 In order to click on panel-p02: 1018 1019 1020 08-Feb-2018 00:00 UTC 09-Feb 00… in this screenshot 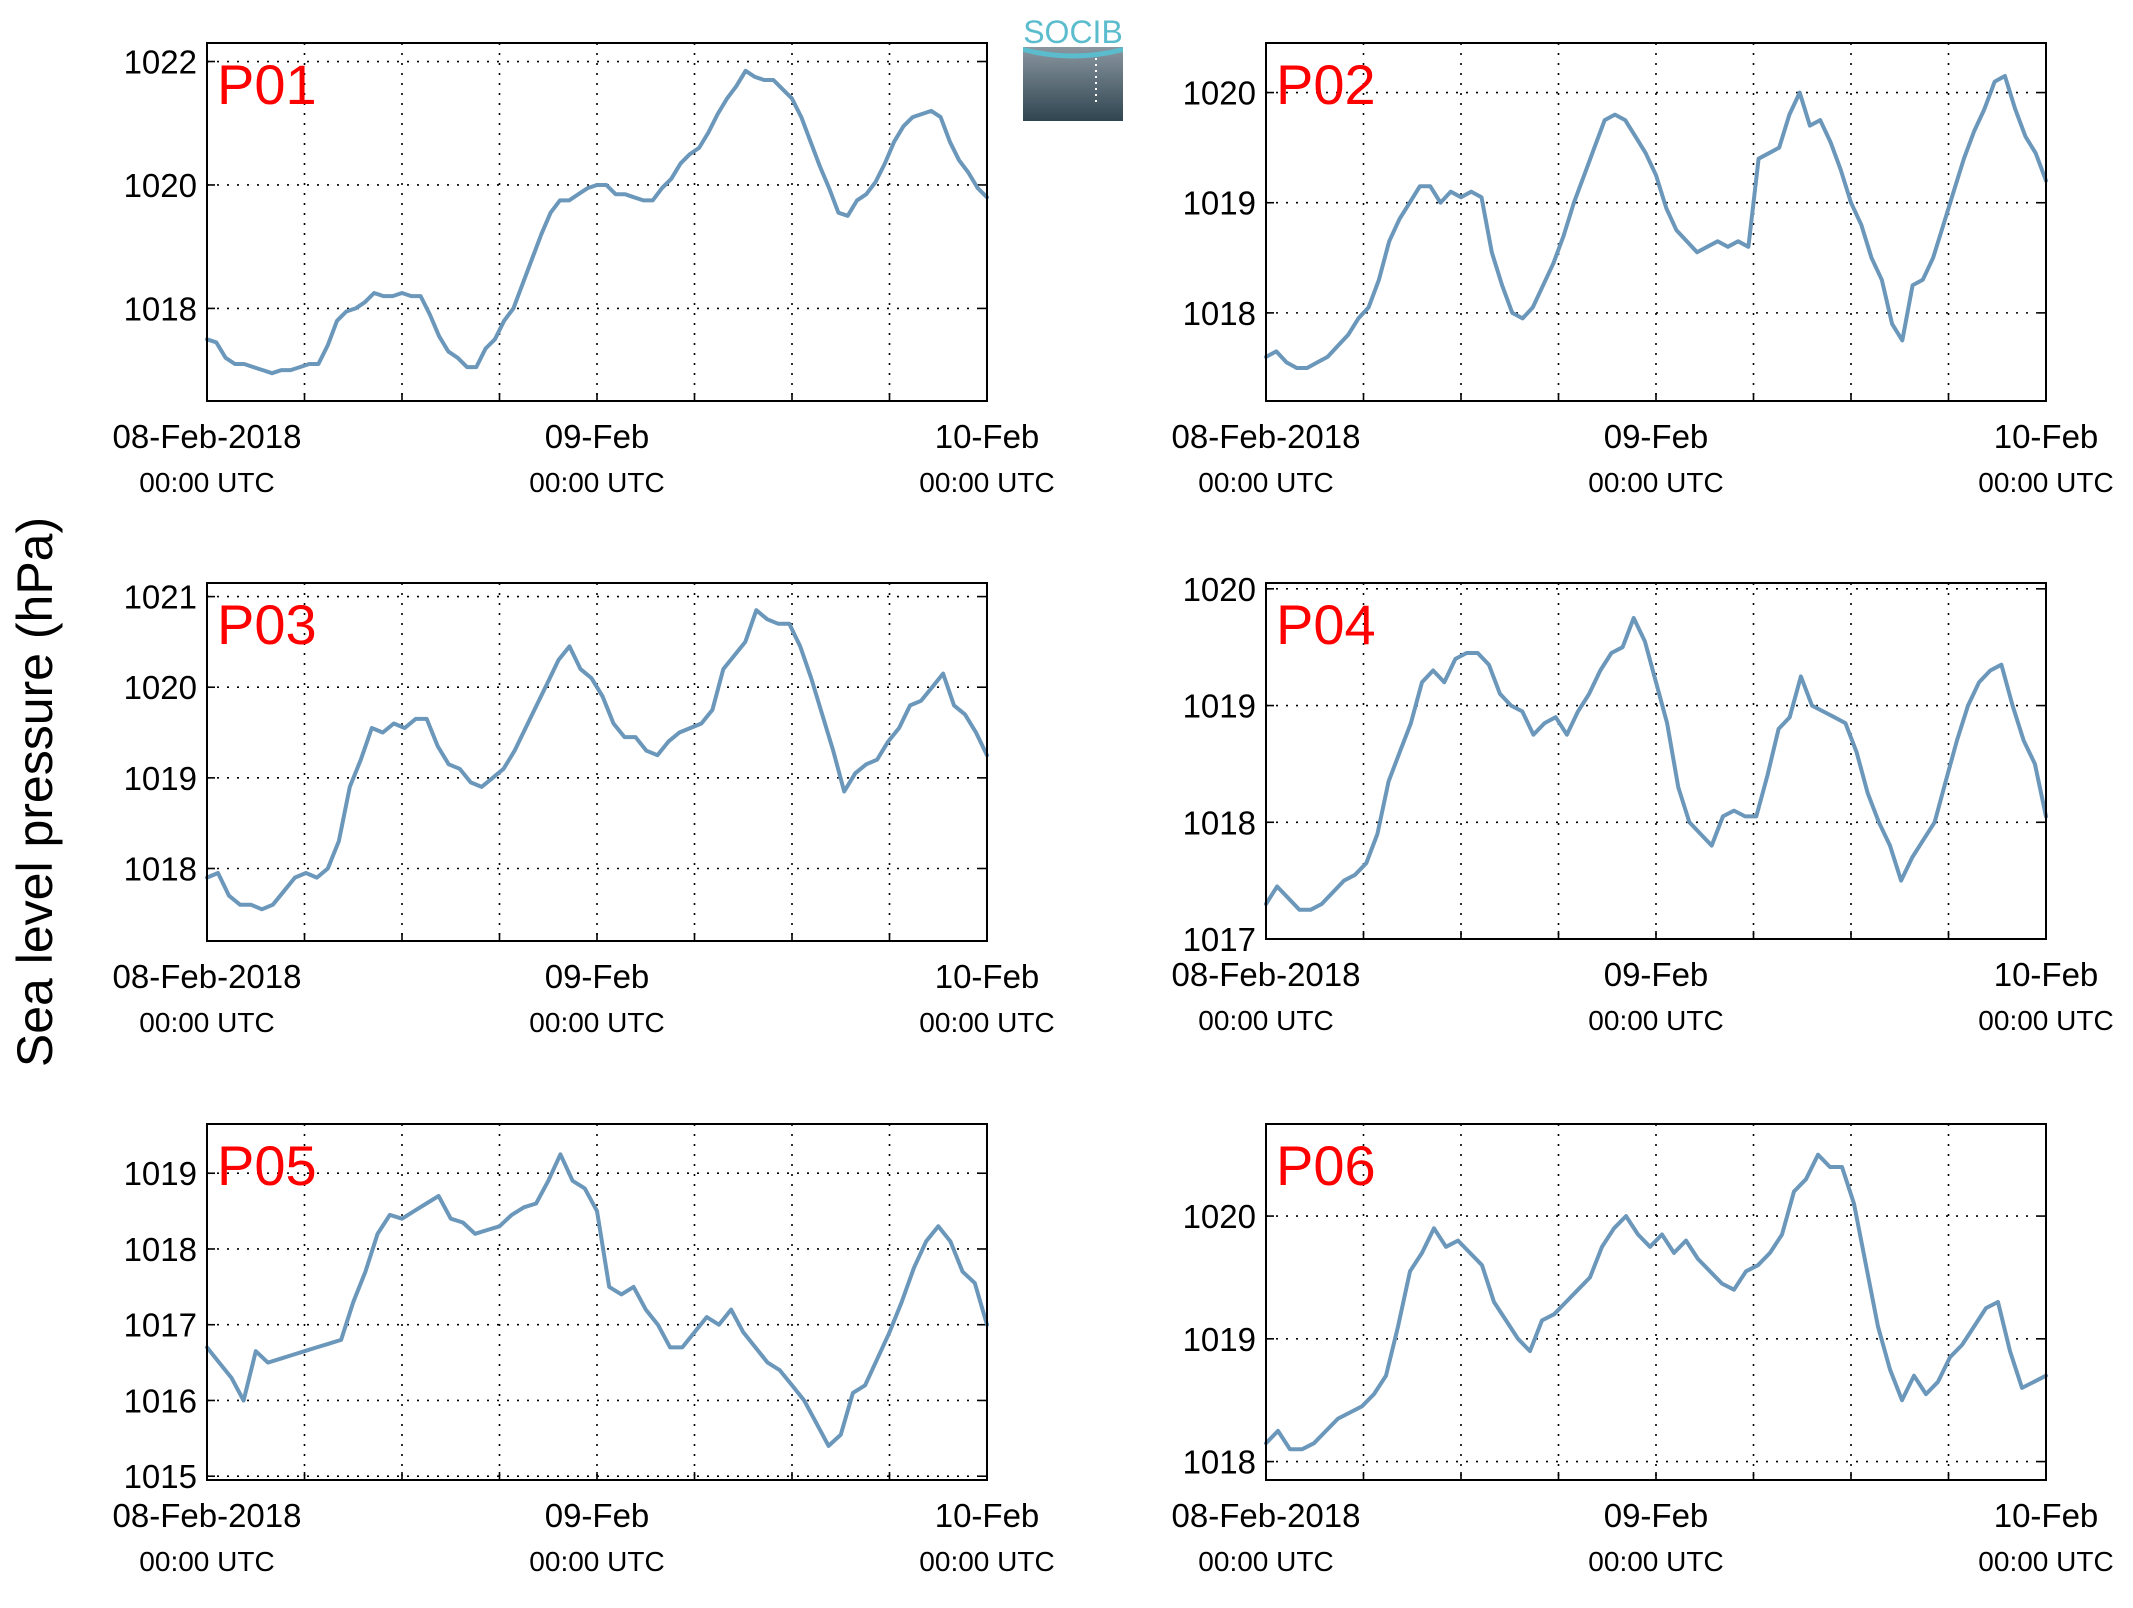, I will do `click(1643, 270)`.